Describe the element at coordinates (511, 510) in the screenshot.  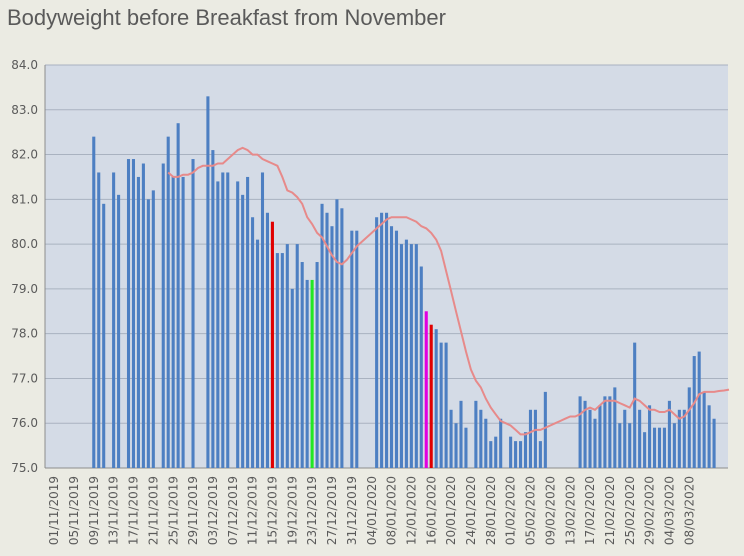
I see `x-tick-label: 01/02/2020` at that location.